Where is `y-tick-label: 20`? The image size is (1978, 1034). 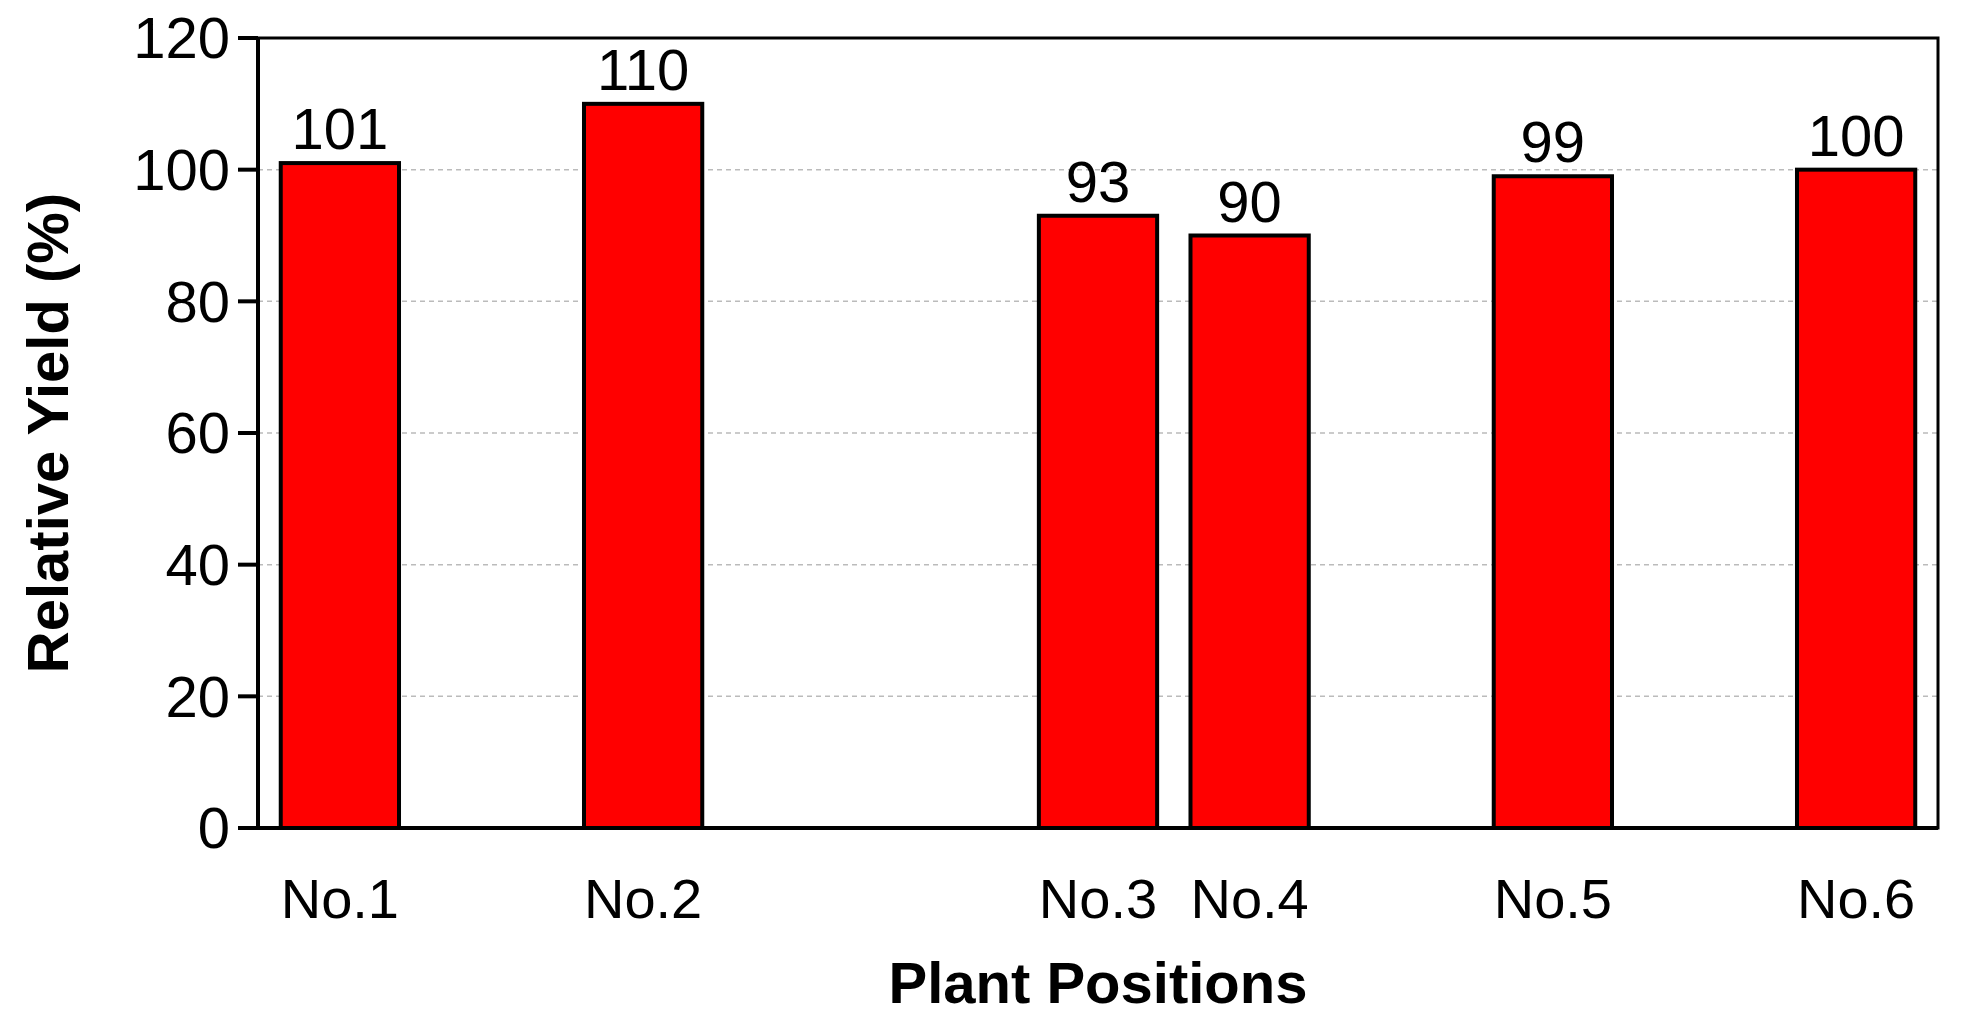
y-tick-label: 20 is located at coordinates (197, 696).